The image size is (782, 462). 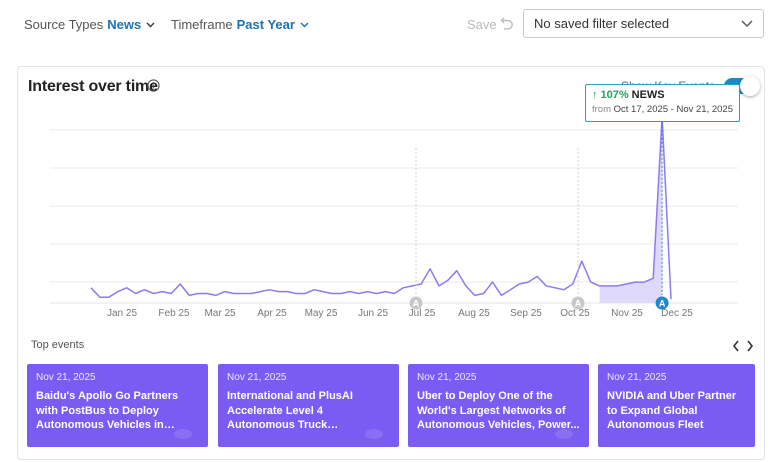 I want to click on tooltip-from-label: from, so click(x=601, y=109).